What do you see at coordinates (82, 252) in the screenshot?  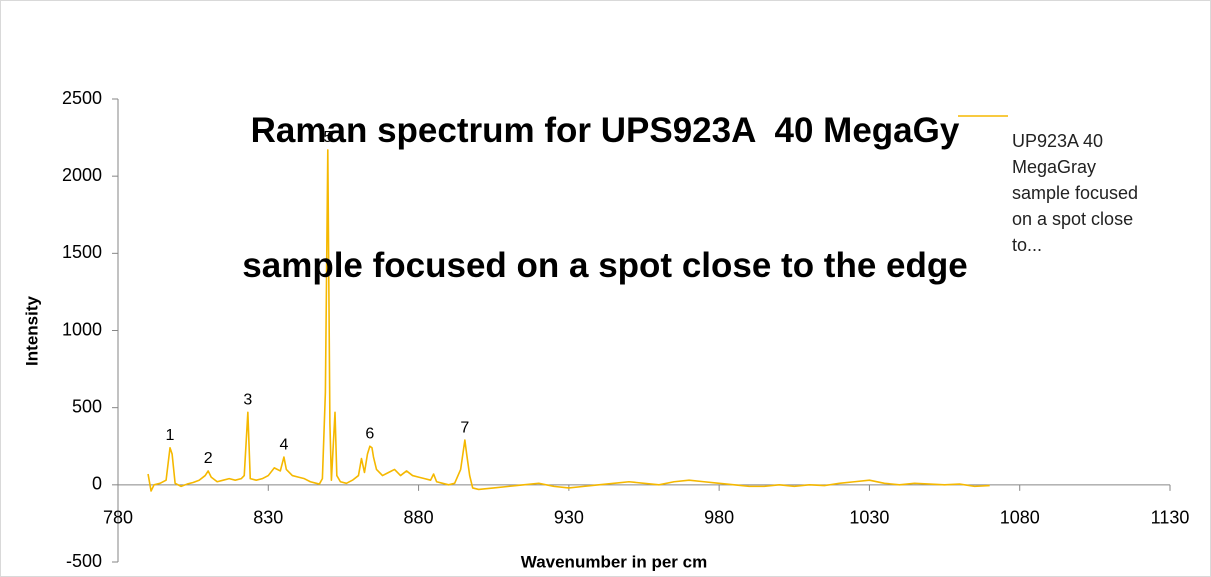 I see `y-tick-label: 1500` at bounding box center [82, 252].